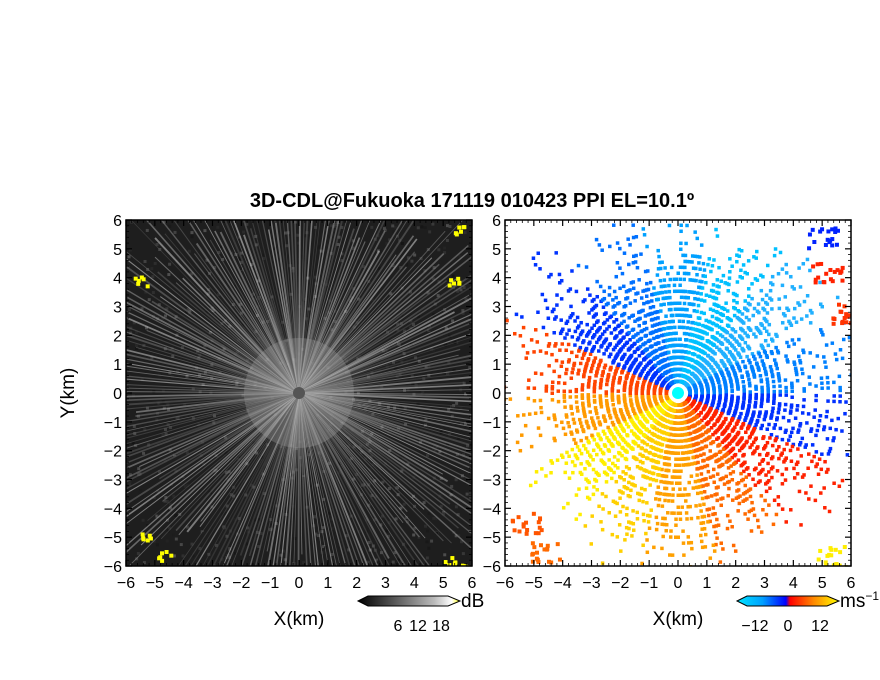 The image size is (880, 680). What do you see at coordinates (859, 600) in the screenshot?
I see `doppler-colorbar-unit: ms−1` at bounding box center [859, 600].